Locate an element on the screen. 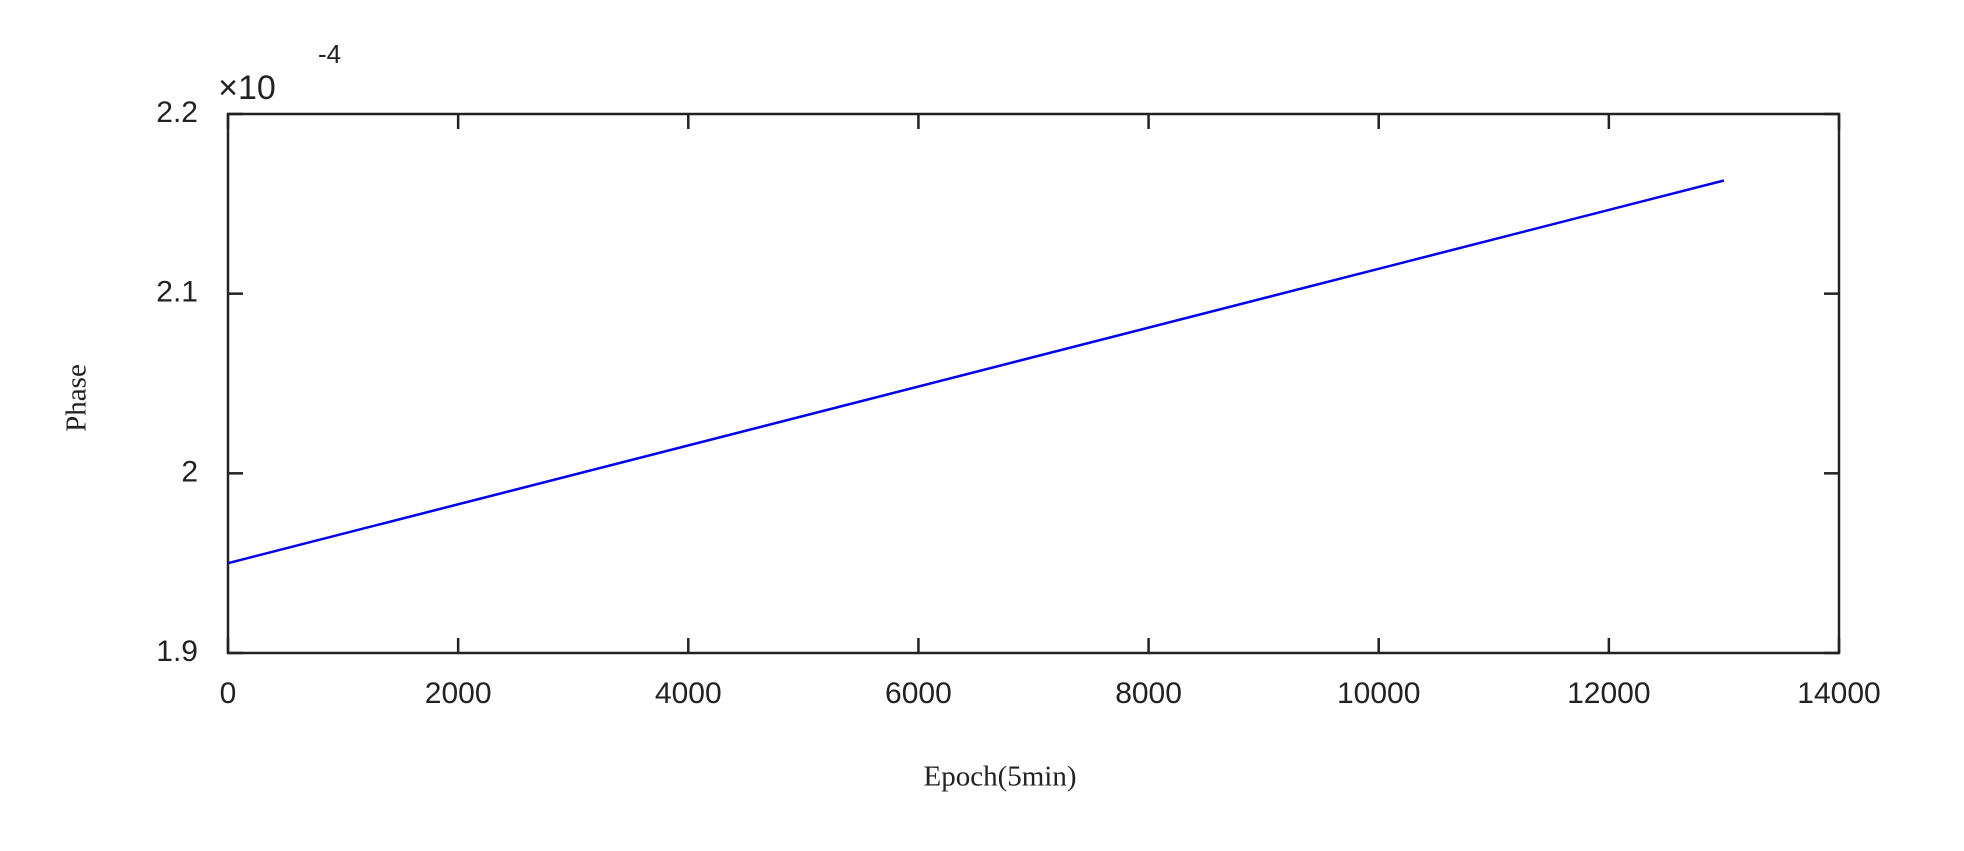  x-tick-label: 6000 is located at coordinates (918, 693).